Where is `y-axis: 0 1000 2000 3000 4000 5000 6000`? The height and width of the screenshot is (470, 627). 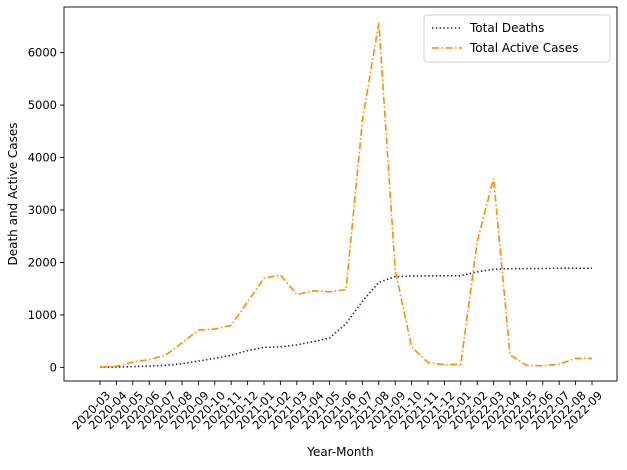 y-axis: 0 1000 2000 3000 4000 5000 6000 is located at coordinates (46, 210).